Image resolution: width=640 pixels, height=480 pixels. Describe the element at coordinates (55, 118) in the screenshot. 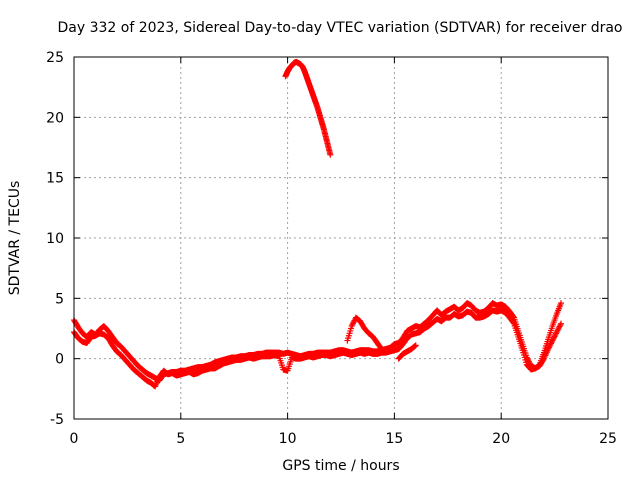

I see `y-tick-label: 20` at that location.